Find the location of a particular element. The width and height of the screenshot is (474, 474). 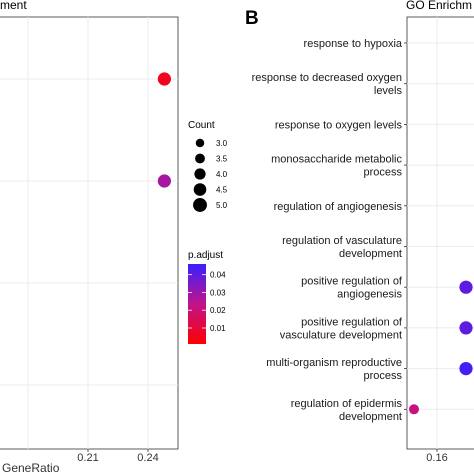

panel-b-letter: B is located at coordinates (252, 18).